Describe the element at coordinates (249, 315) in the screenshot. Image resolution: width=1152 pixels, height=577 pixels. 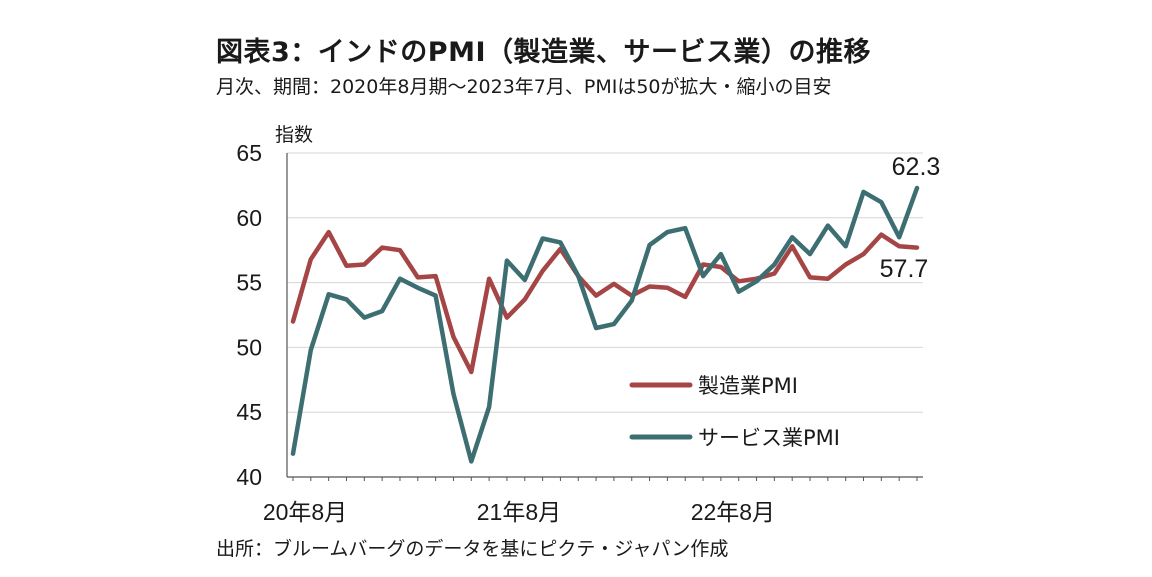
I see `y-tick-labels: 40 45 50 55 60 65` at that location.